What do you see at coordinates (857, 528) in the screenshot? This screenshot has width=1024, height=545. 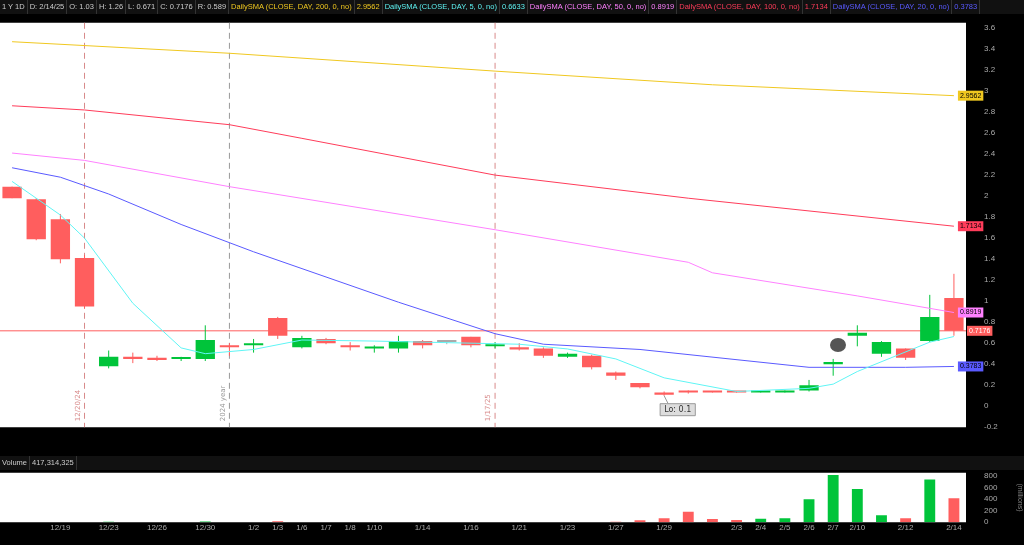 I see `x-tick-label: 2/10` at bounding box center [857, 528].